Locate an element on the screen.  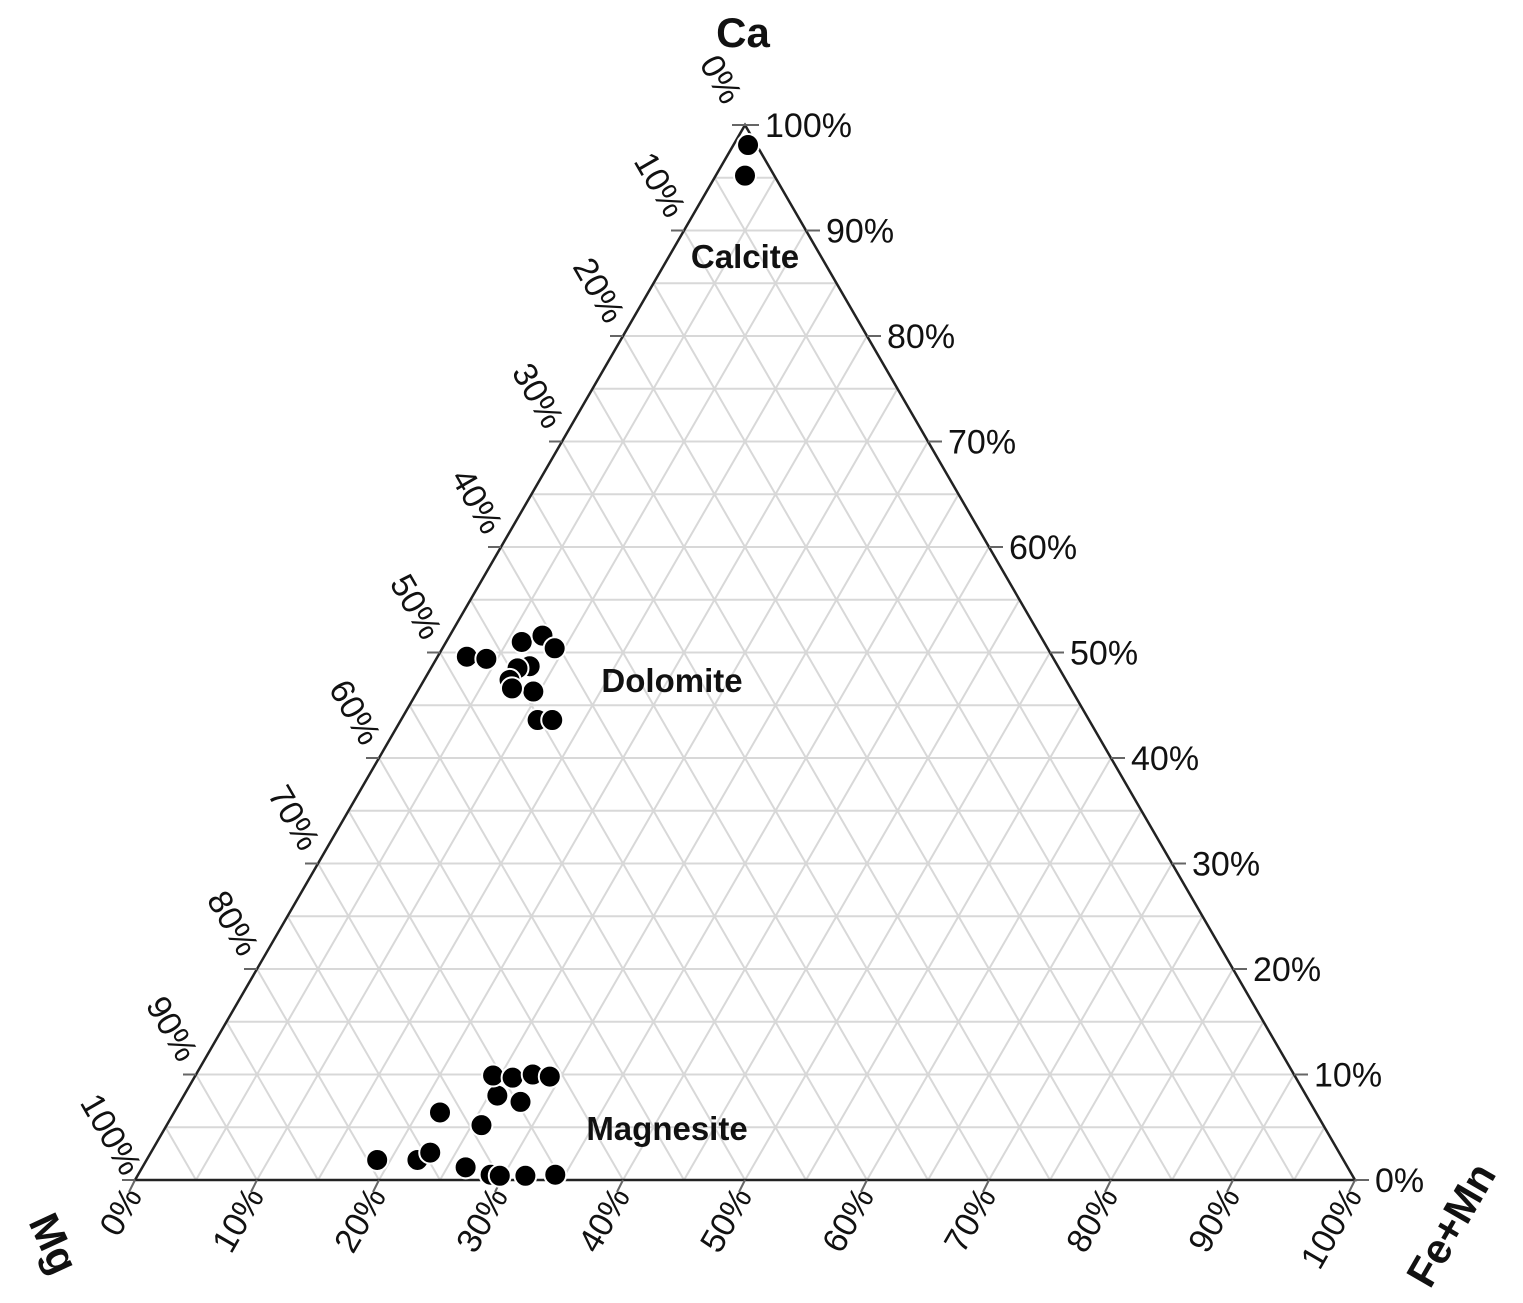
right-tick-label: 60% is located at coordinates (1043, 548).